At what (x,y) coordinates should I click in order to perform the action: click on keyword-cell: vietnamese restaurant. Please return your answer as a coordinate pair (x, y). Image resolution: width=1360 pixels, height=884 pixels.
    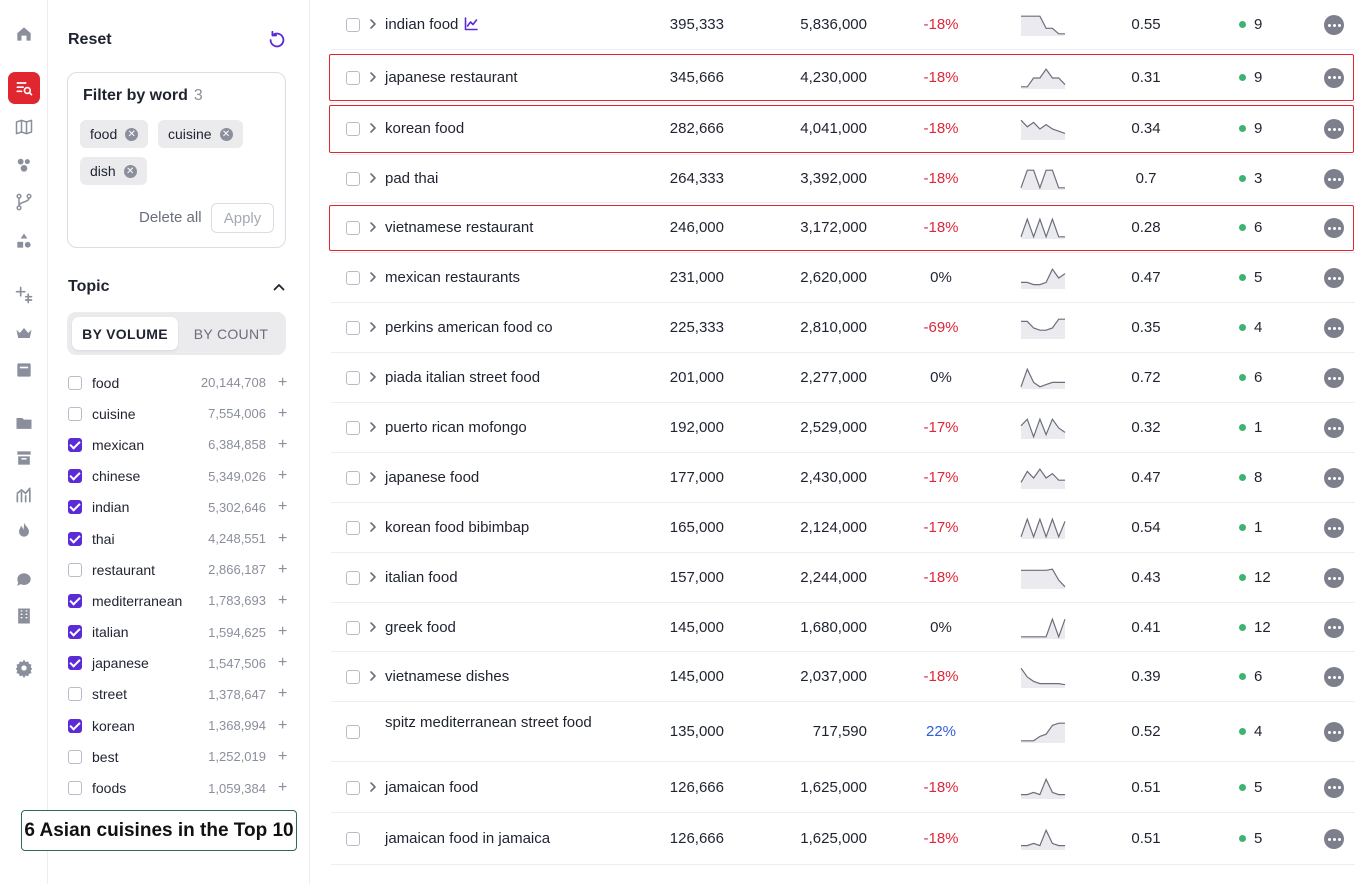
    Looking at the image, I should click on (490, 227).